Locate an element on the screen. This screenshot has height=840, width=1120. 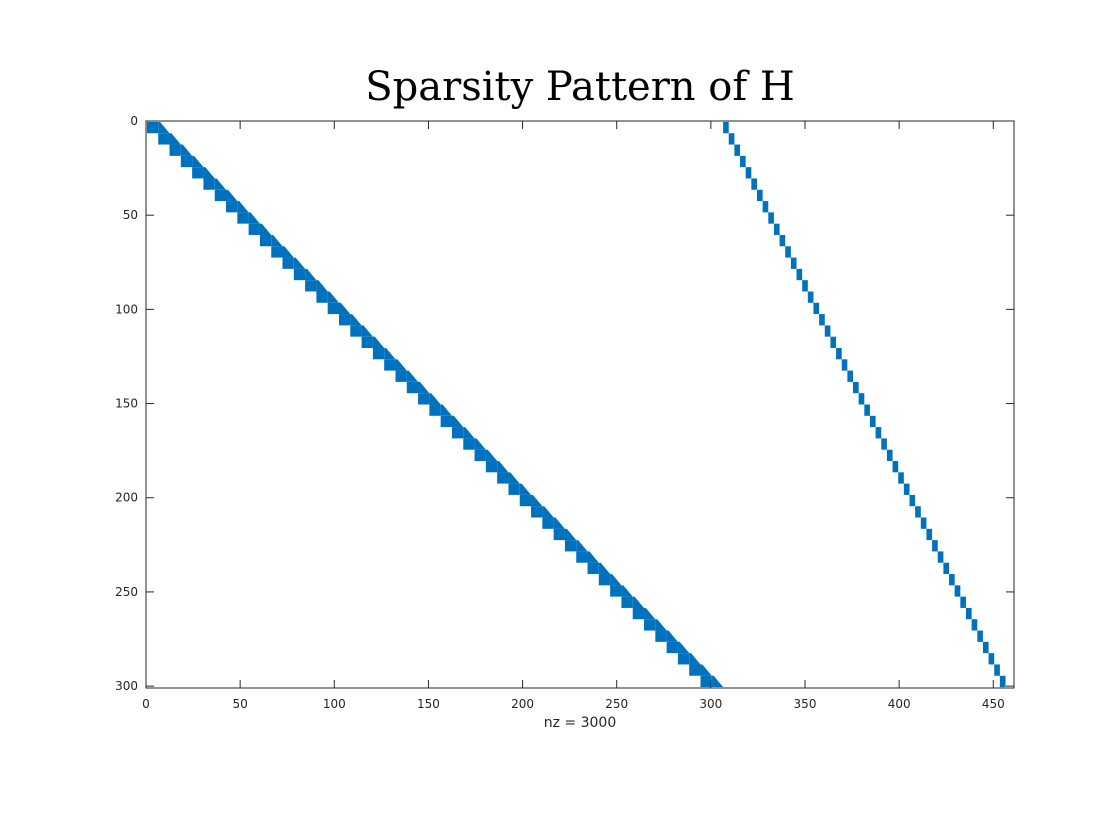
y-tick-label: 100 is located at coordinates (126, 309).